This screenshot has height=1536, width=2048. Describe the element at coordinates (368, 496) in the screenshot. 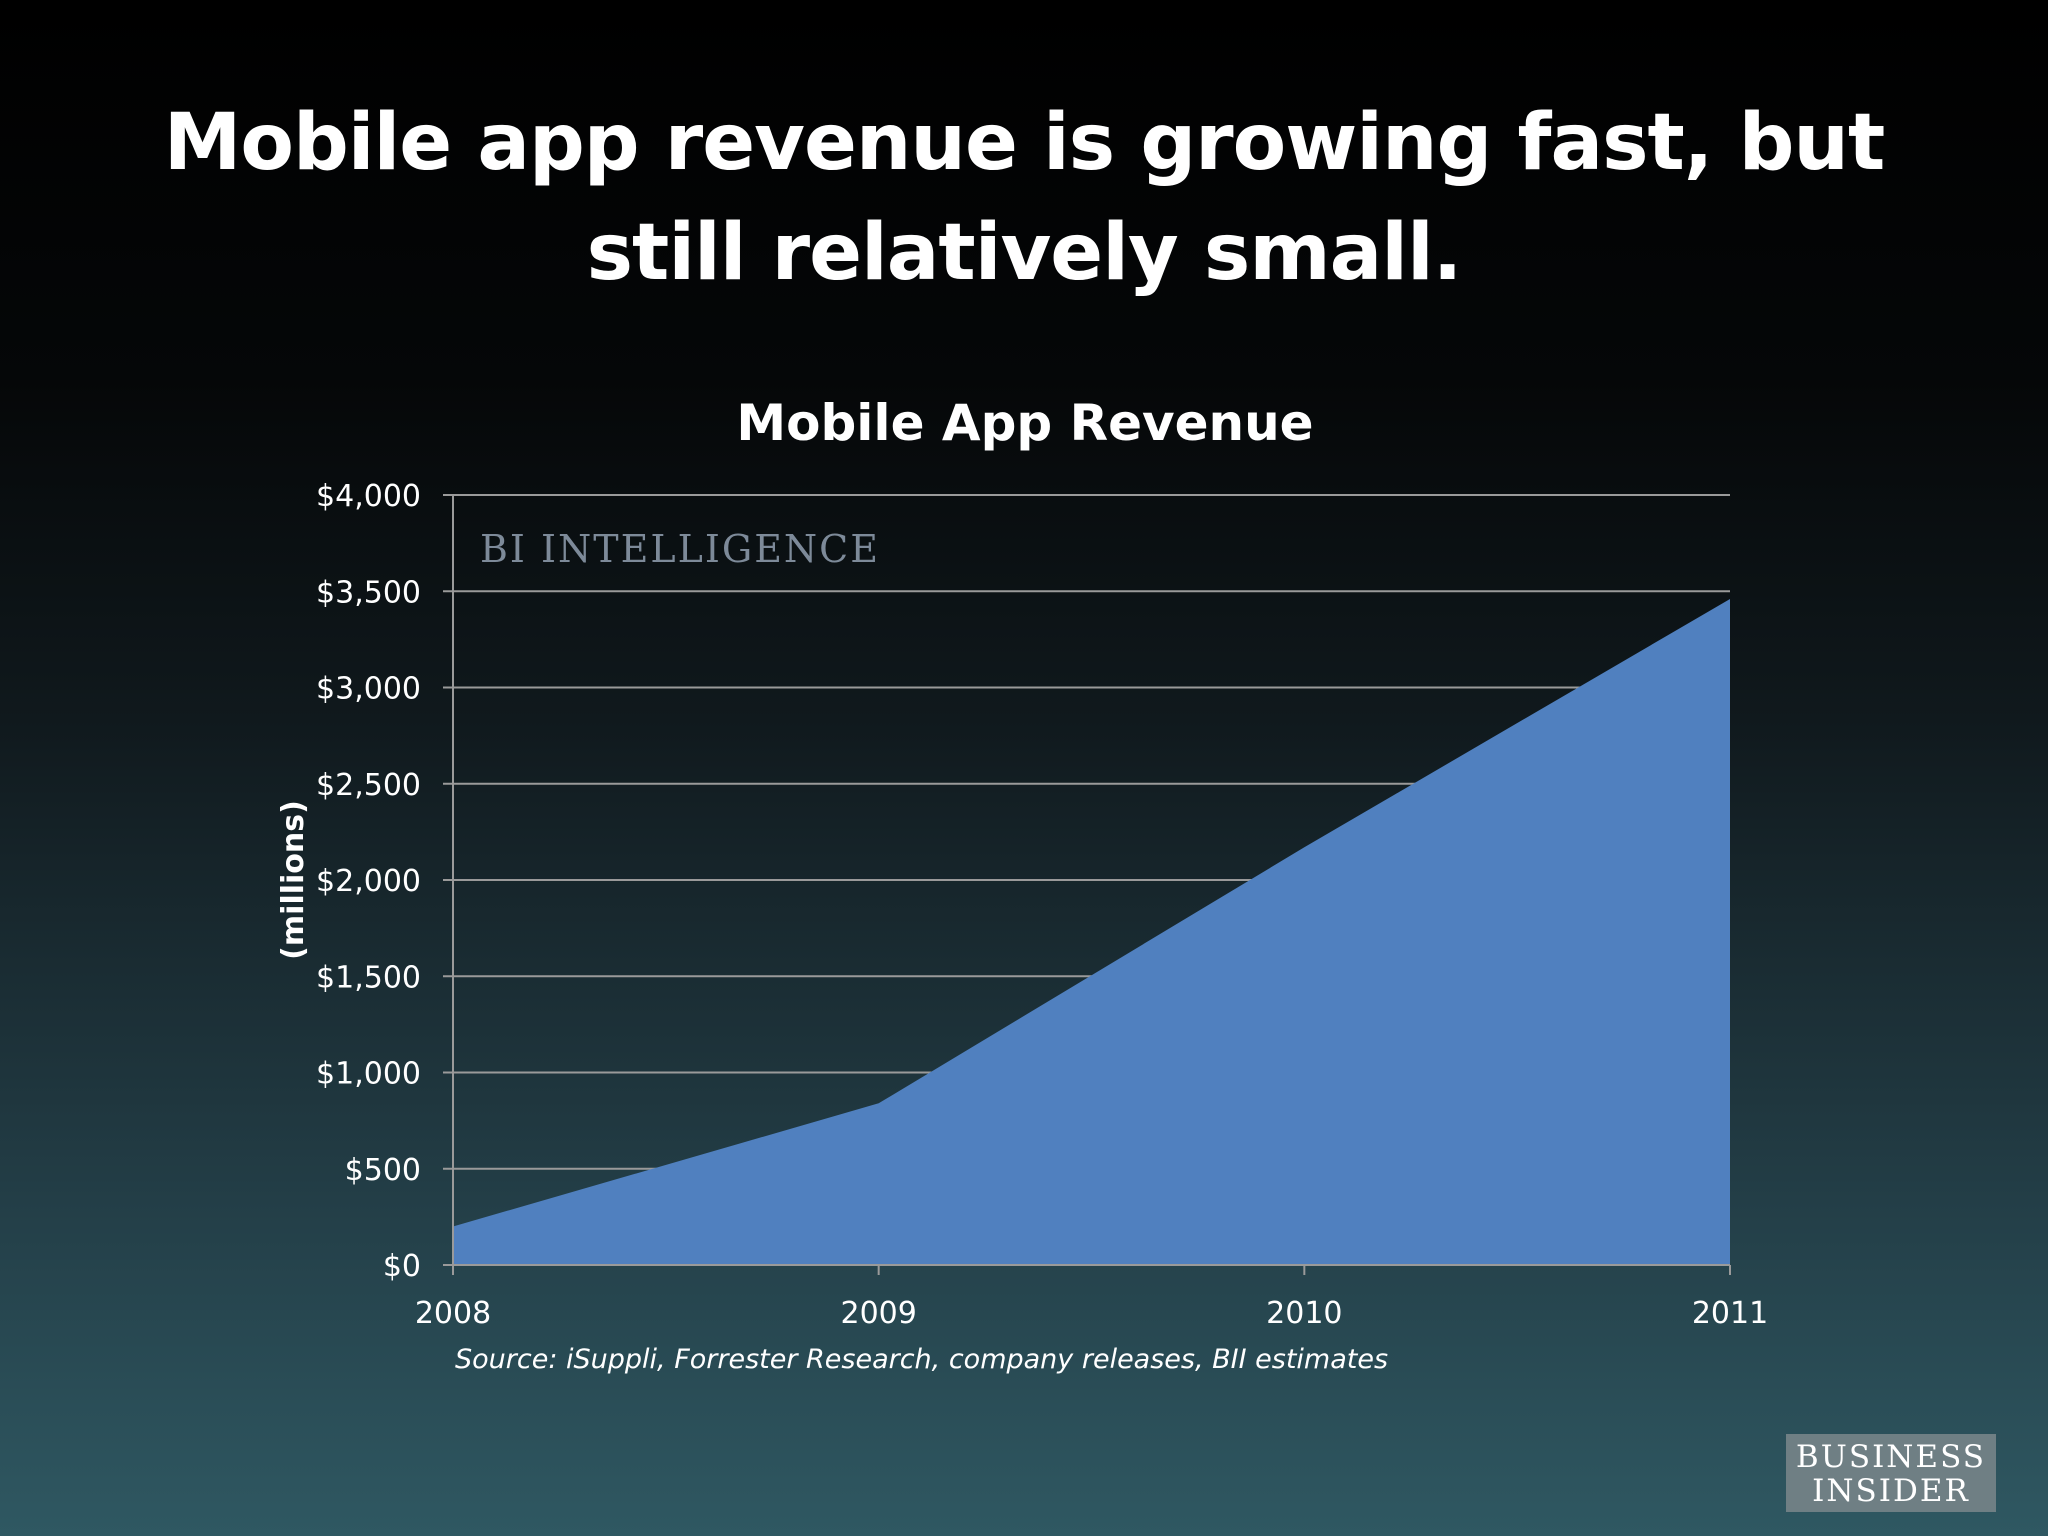

I see `y-tick-label: $4,000` at that location.